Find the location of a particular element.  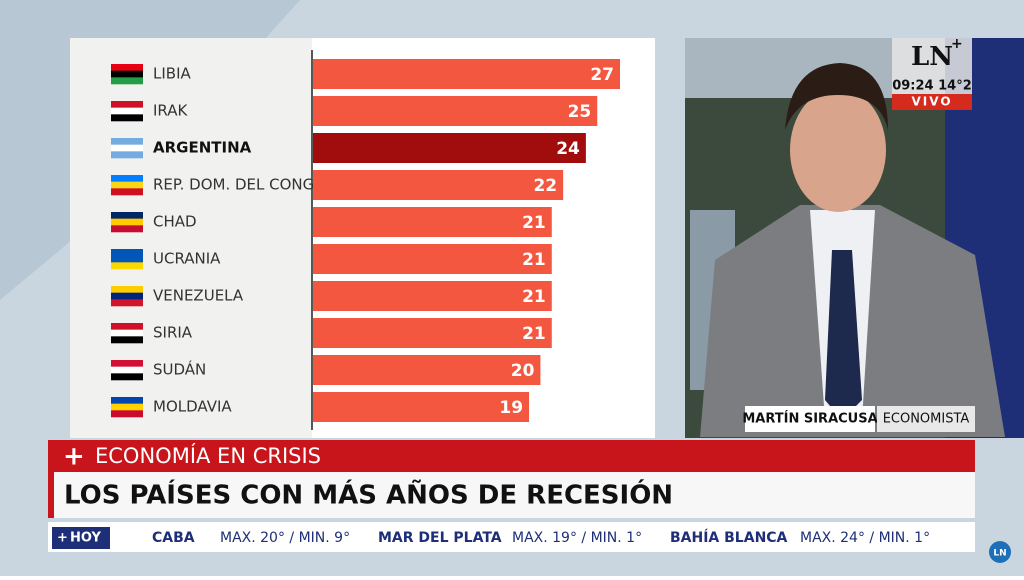

corner-logo: LN is located at coordinates (999, 554).